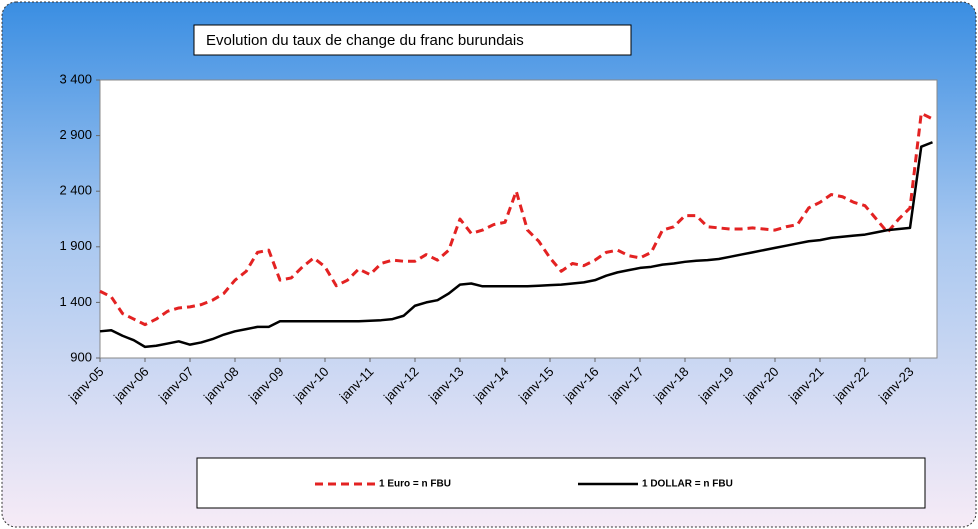 This screenshot has width=978, height=529. Describe the element at coordinates (75, 301) in the screenshot. I see `y-tick-label: 1 400` at that location.